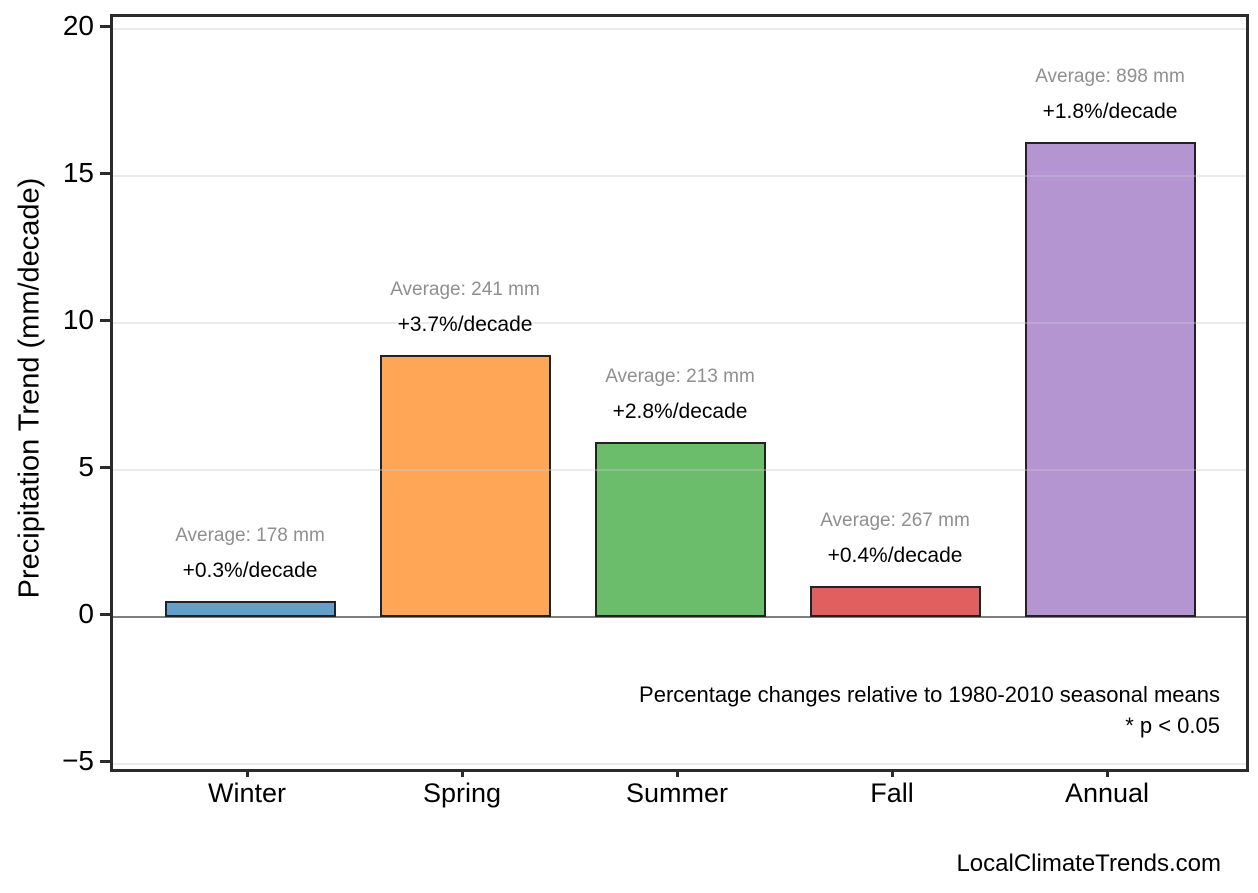 Image resolution: width=1258 pixels, height=893 pixels. I want to click on y-tick-label: 10, so click(78, 319).